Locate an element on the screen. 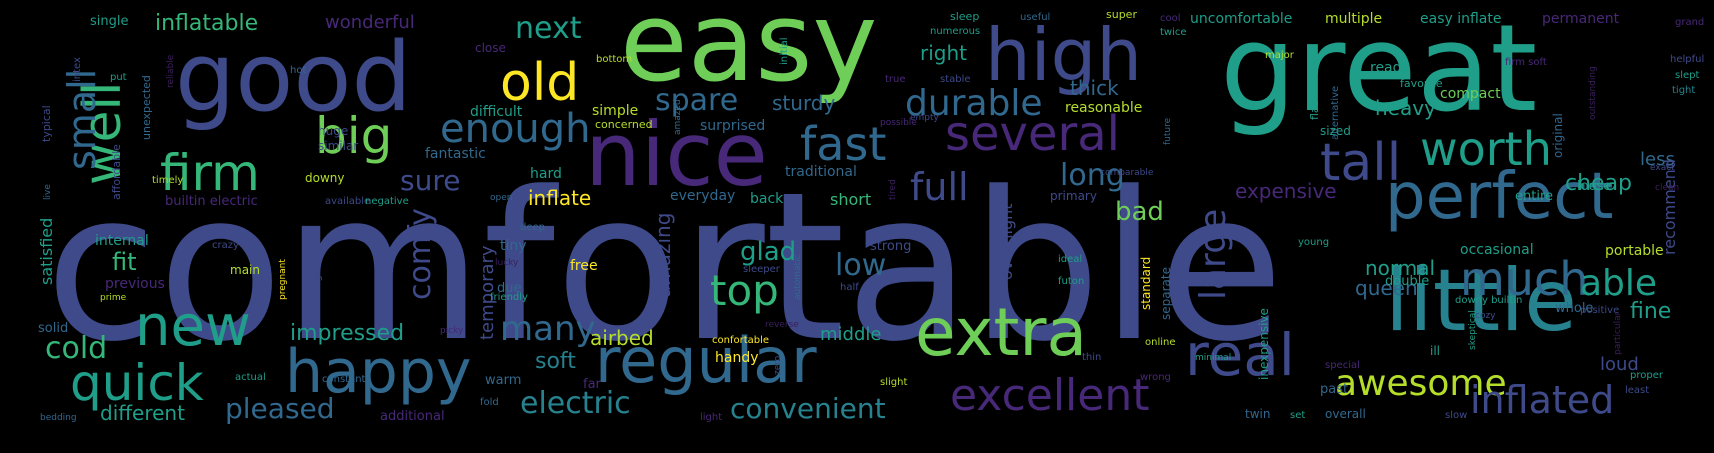 The height and width of the screenshot is (453, 1714). word-well: well is located at coordinates (103, 133).